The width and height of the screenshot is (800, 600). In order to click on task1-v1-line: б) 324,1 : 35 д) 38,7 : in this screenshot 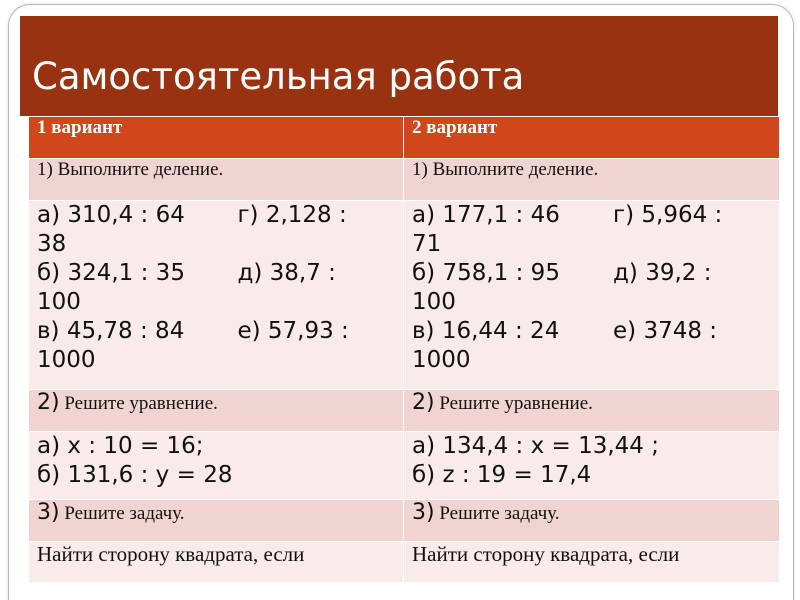, I will do `click(186, 273)`.